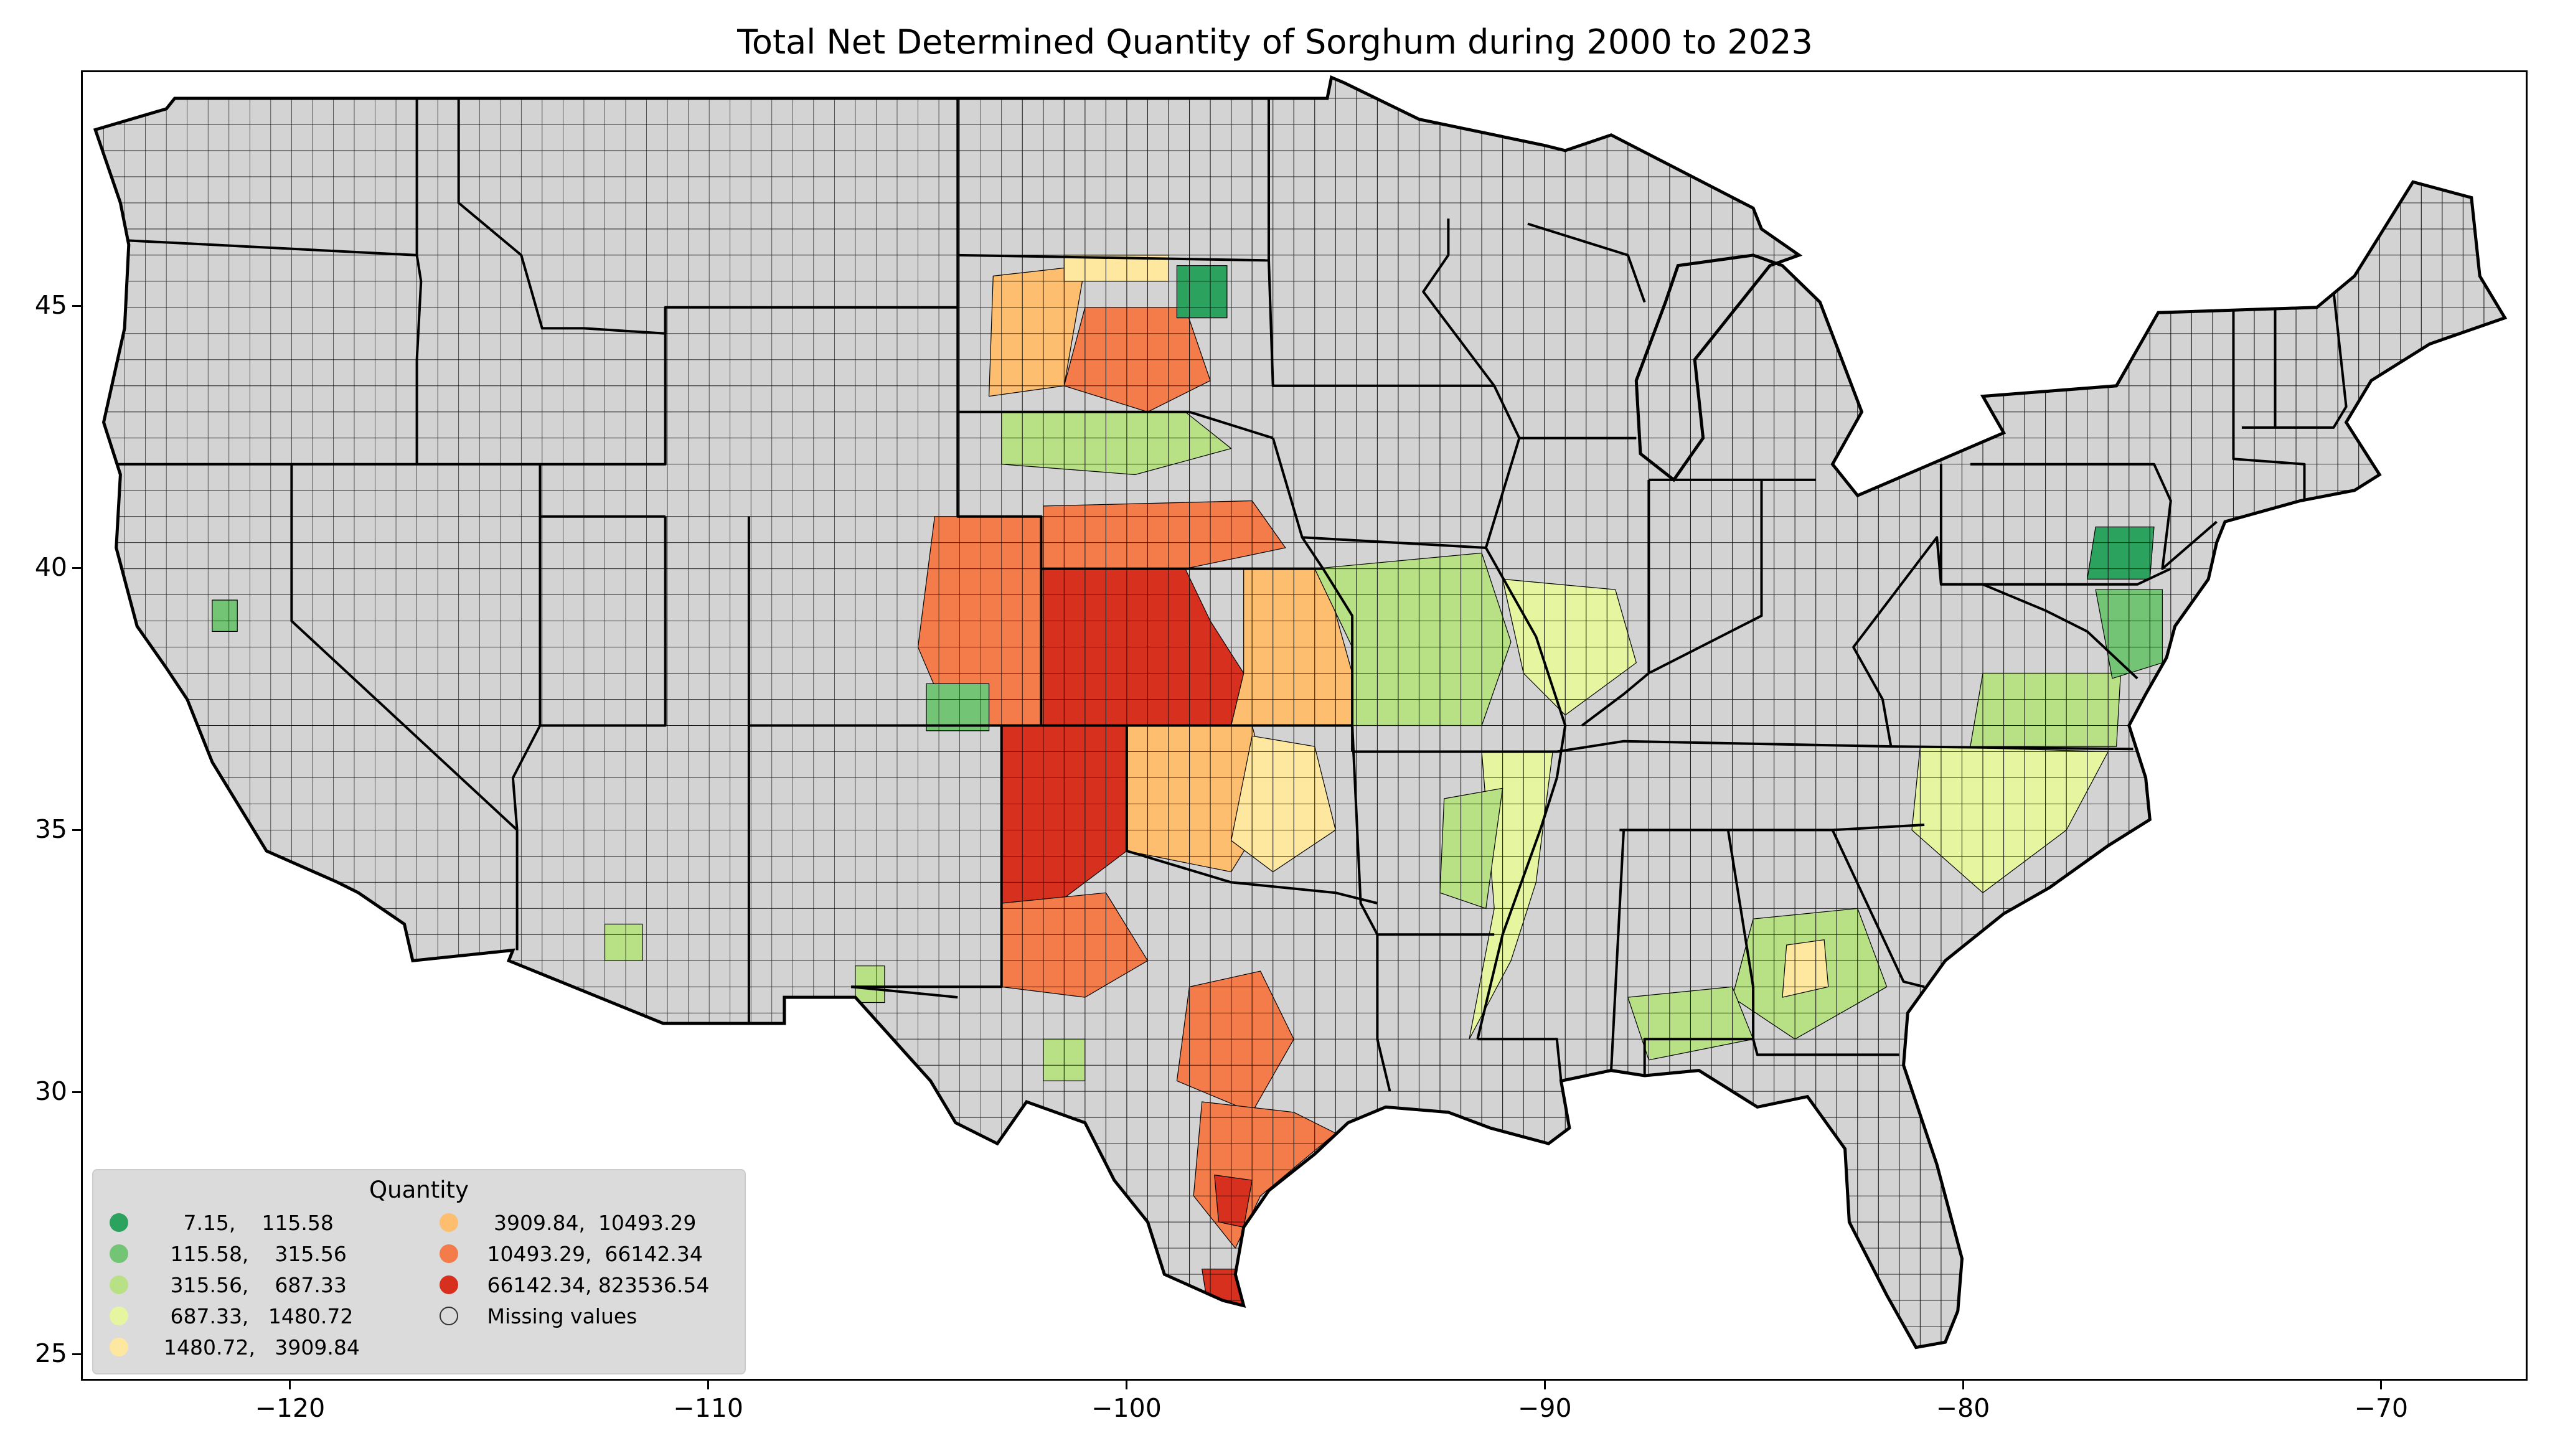 This screenshot has height=1456, width=2550. What do you see at coordinates (1963, 1408) in the screenshot?
I see `x-tick-label: −80` at bounding box center [1963, 1408].